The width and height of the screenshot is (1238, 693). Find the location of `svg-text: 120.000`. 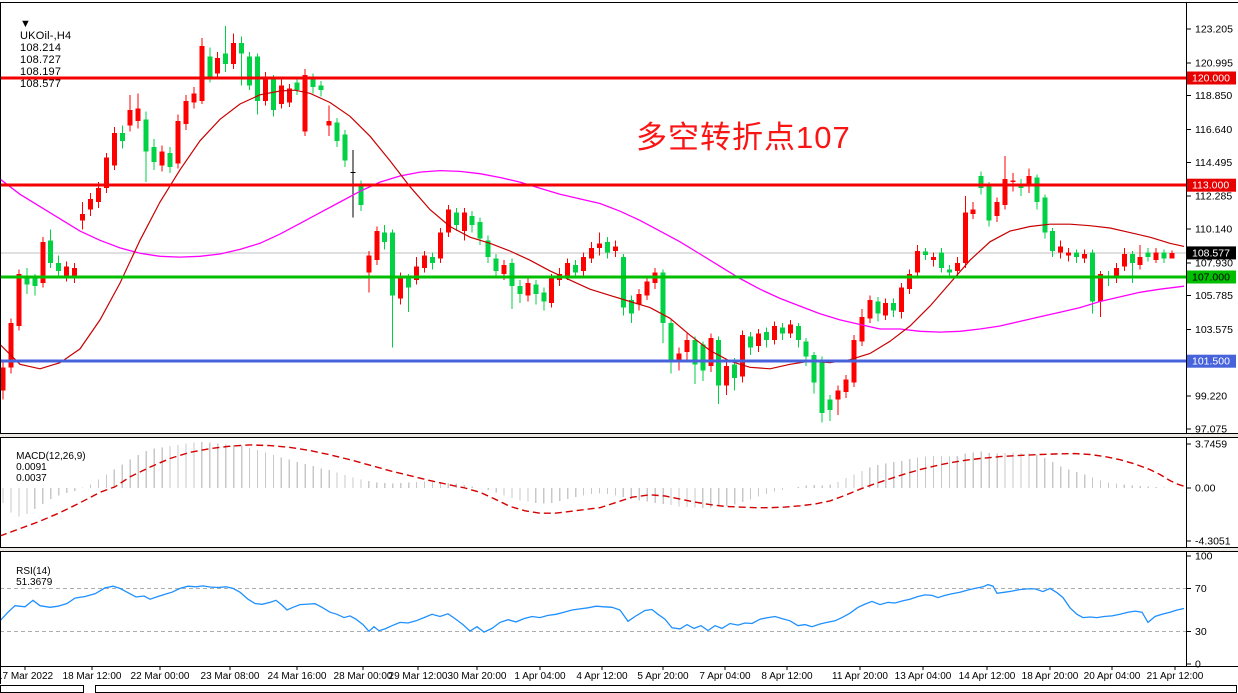

svg-text: 120.000 is located at coordinates (1211, 79).